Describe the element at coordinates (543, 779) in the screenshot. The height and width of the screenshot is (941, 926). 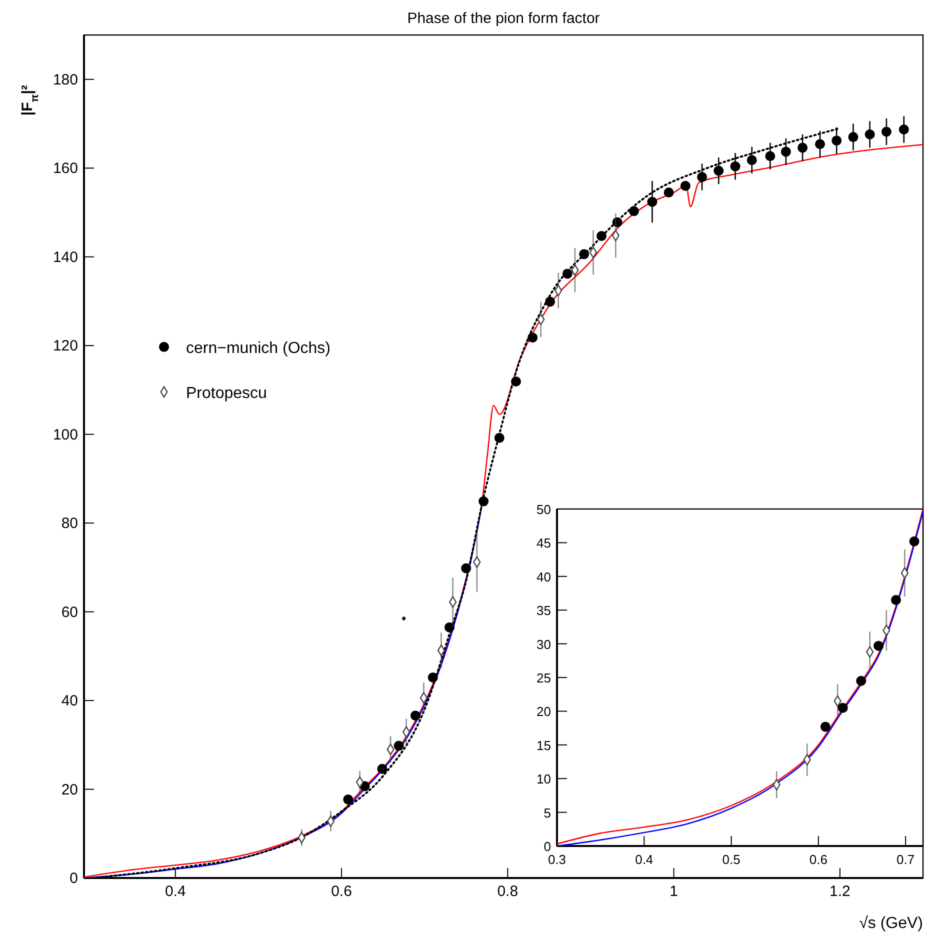
I see `y-tick-label: 10` at that location.